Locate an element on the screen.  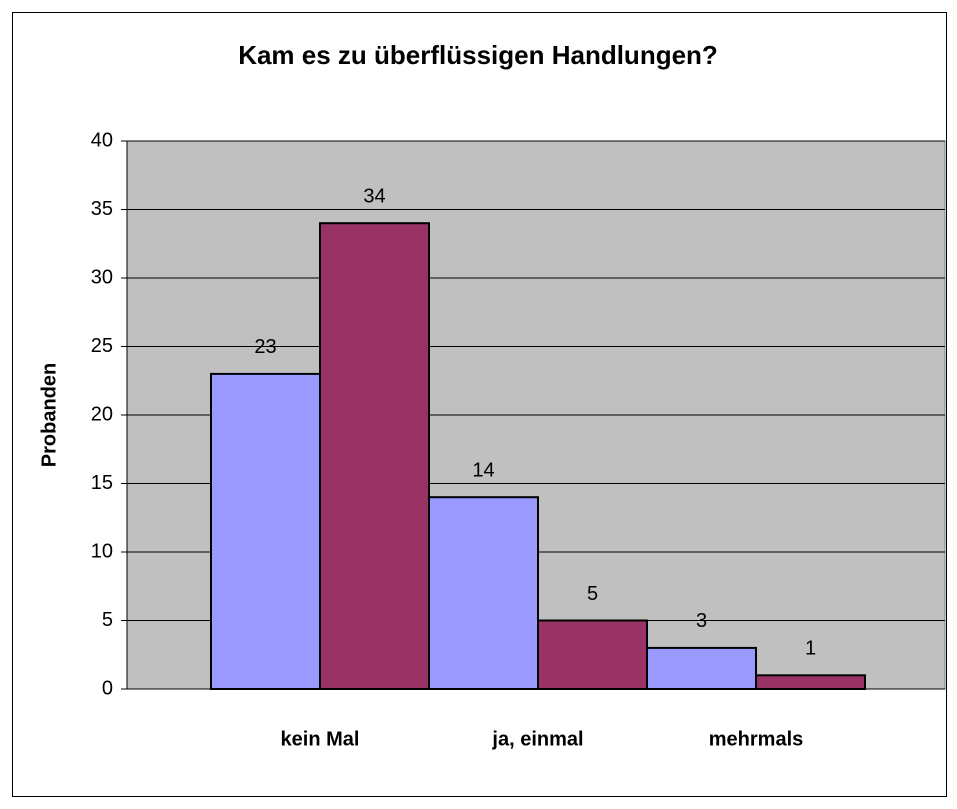
data-label: 5 is located at coordinates (592, 594).